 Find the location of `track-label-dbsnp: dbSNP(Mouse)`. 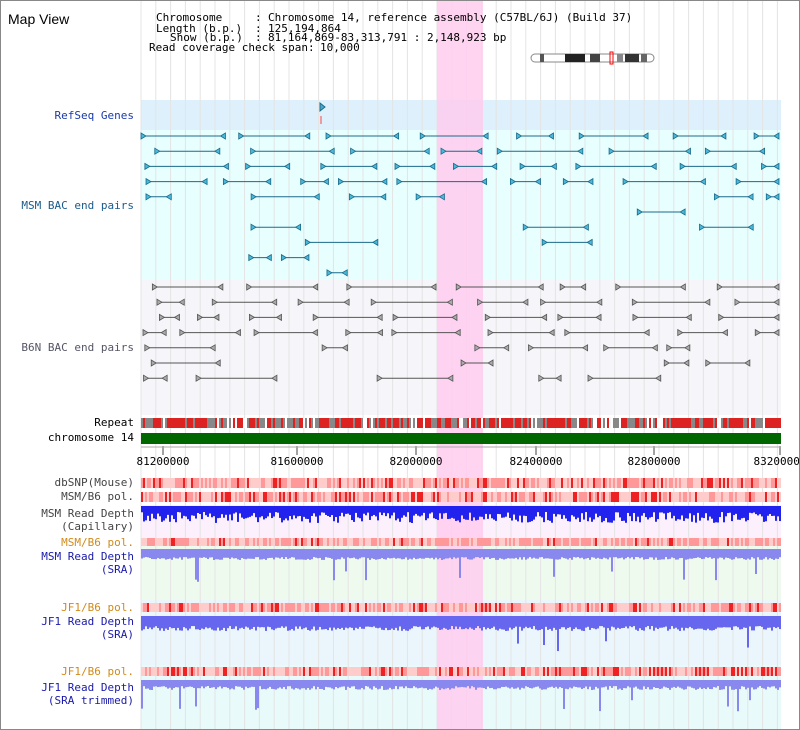

track-label-dbsnp: dbSNP(Mouse) is located at coordinates (94, 482).